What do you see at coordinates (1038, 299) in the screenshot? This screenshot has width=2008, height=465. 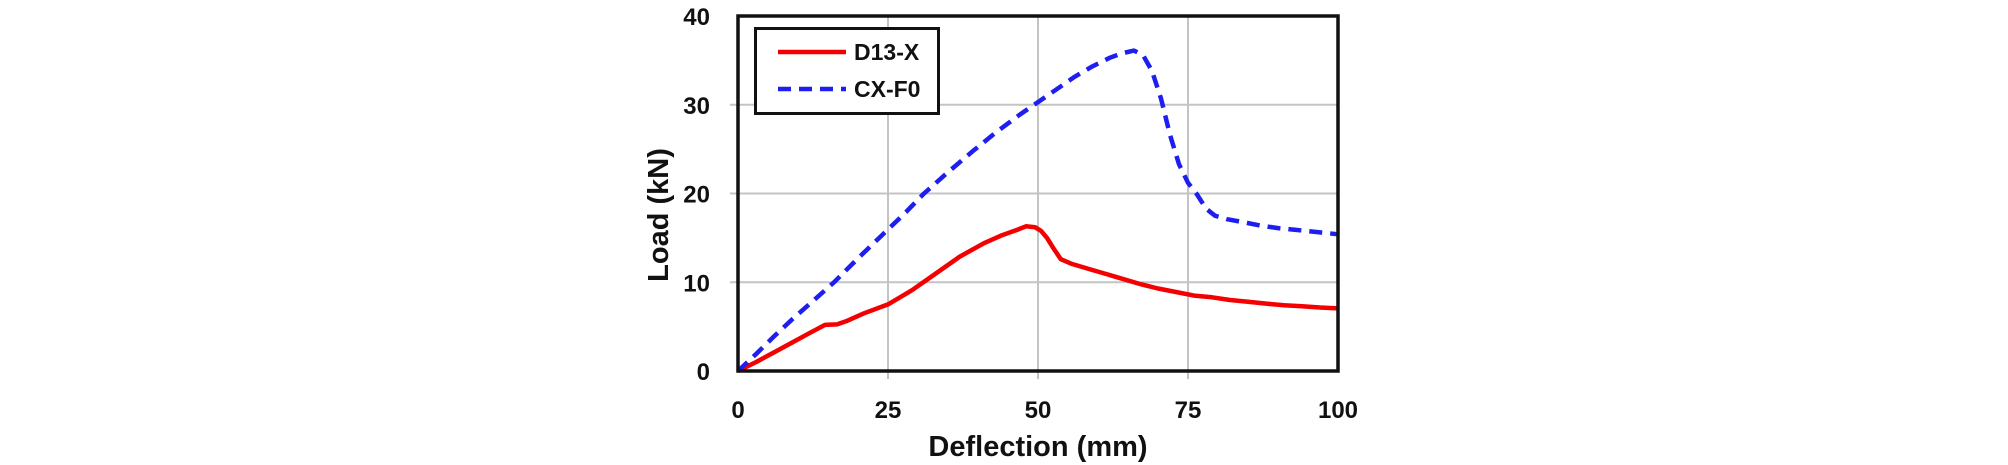 I see `series-line-d13-x` at bounding box center [1038, 299].